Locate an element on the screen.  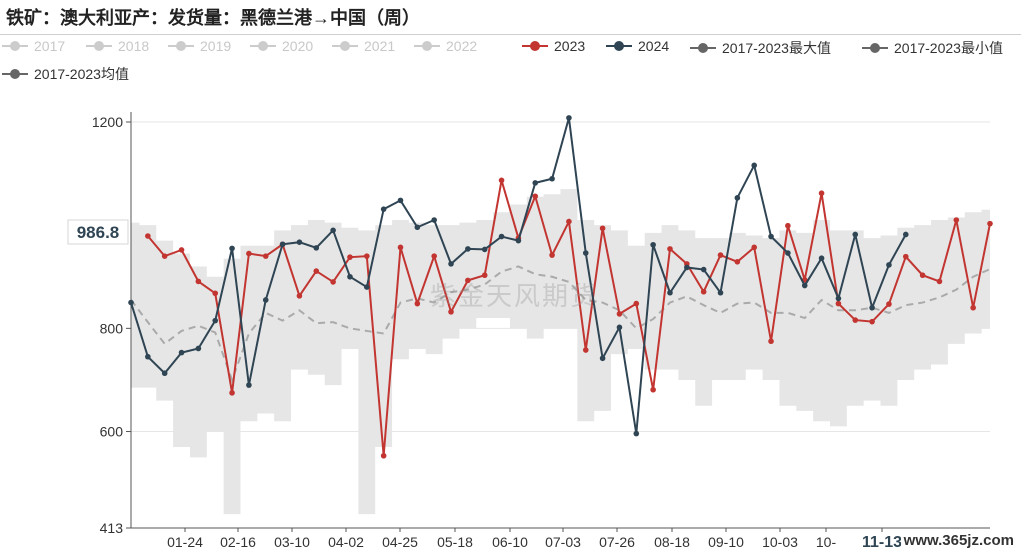
legend-item-2017-2023均值: 2017-2023均值 is located at coordinates (65, 74).